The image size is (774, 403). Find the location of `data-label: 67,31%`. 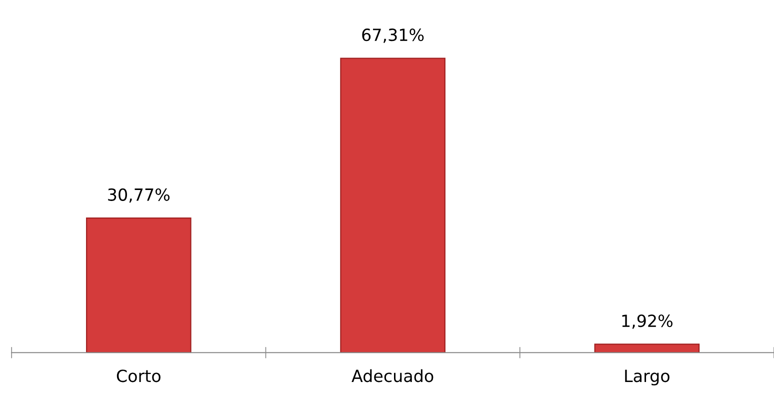

data-label: 67,31% is located at coordinates (393, 35).